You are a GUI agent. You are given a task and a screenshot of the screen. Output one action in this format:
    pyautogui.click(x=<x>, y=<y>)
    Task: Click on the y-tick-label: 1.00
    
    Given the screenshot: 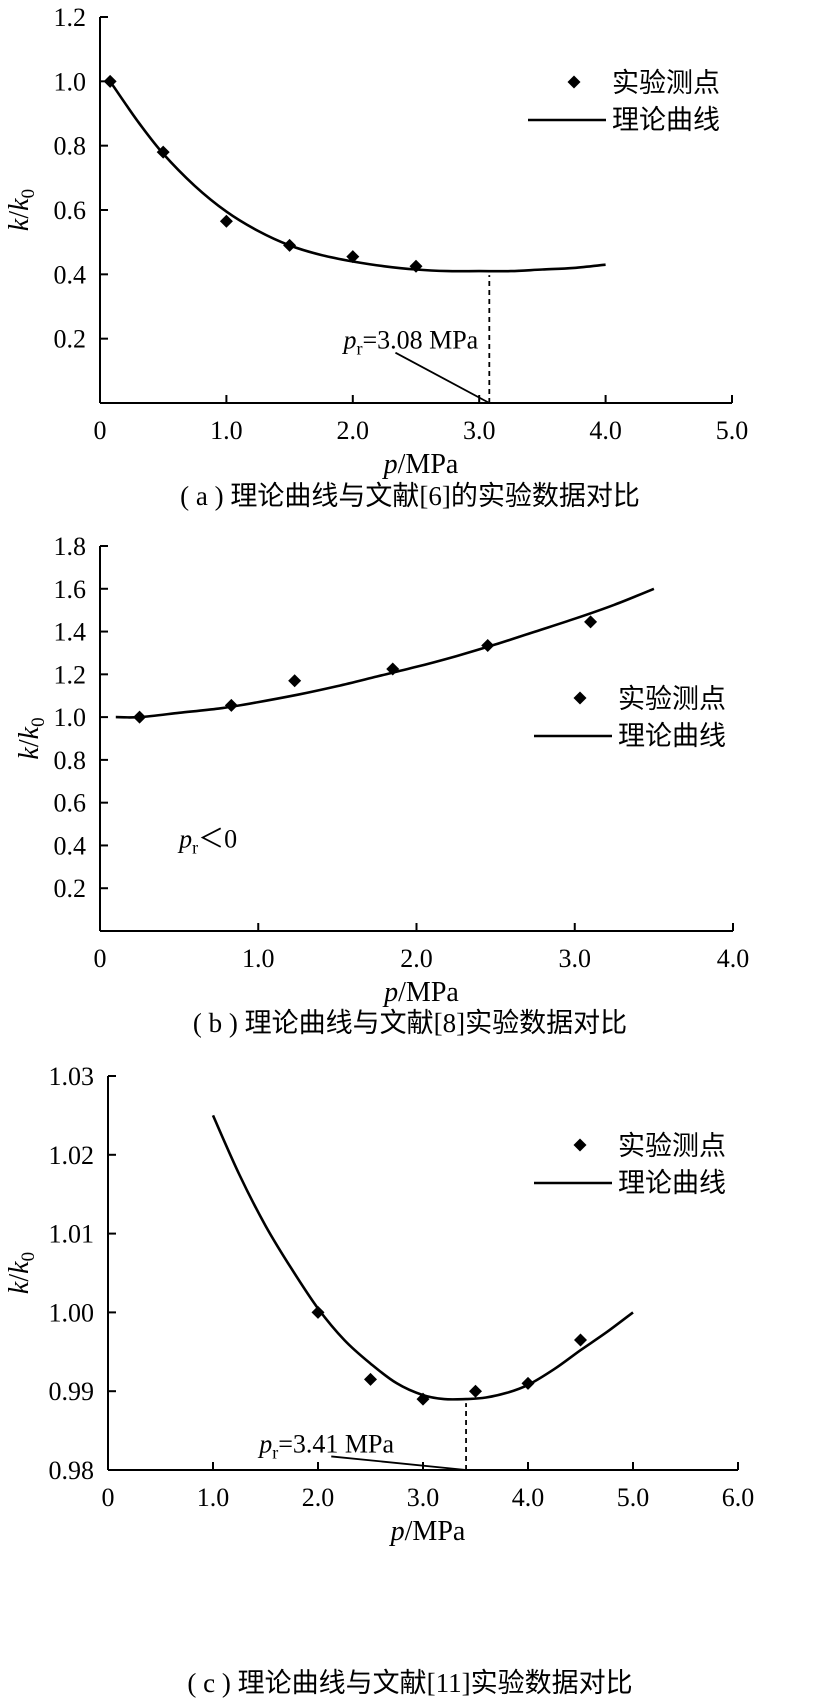 What is the action you would take?
    pyautogui.click(x=72, y=1312)
    